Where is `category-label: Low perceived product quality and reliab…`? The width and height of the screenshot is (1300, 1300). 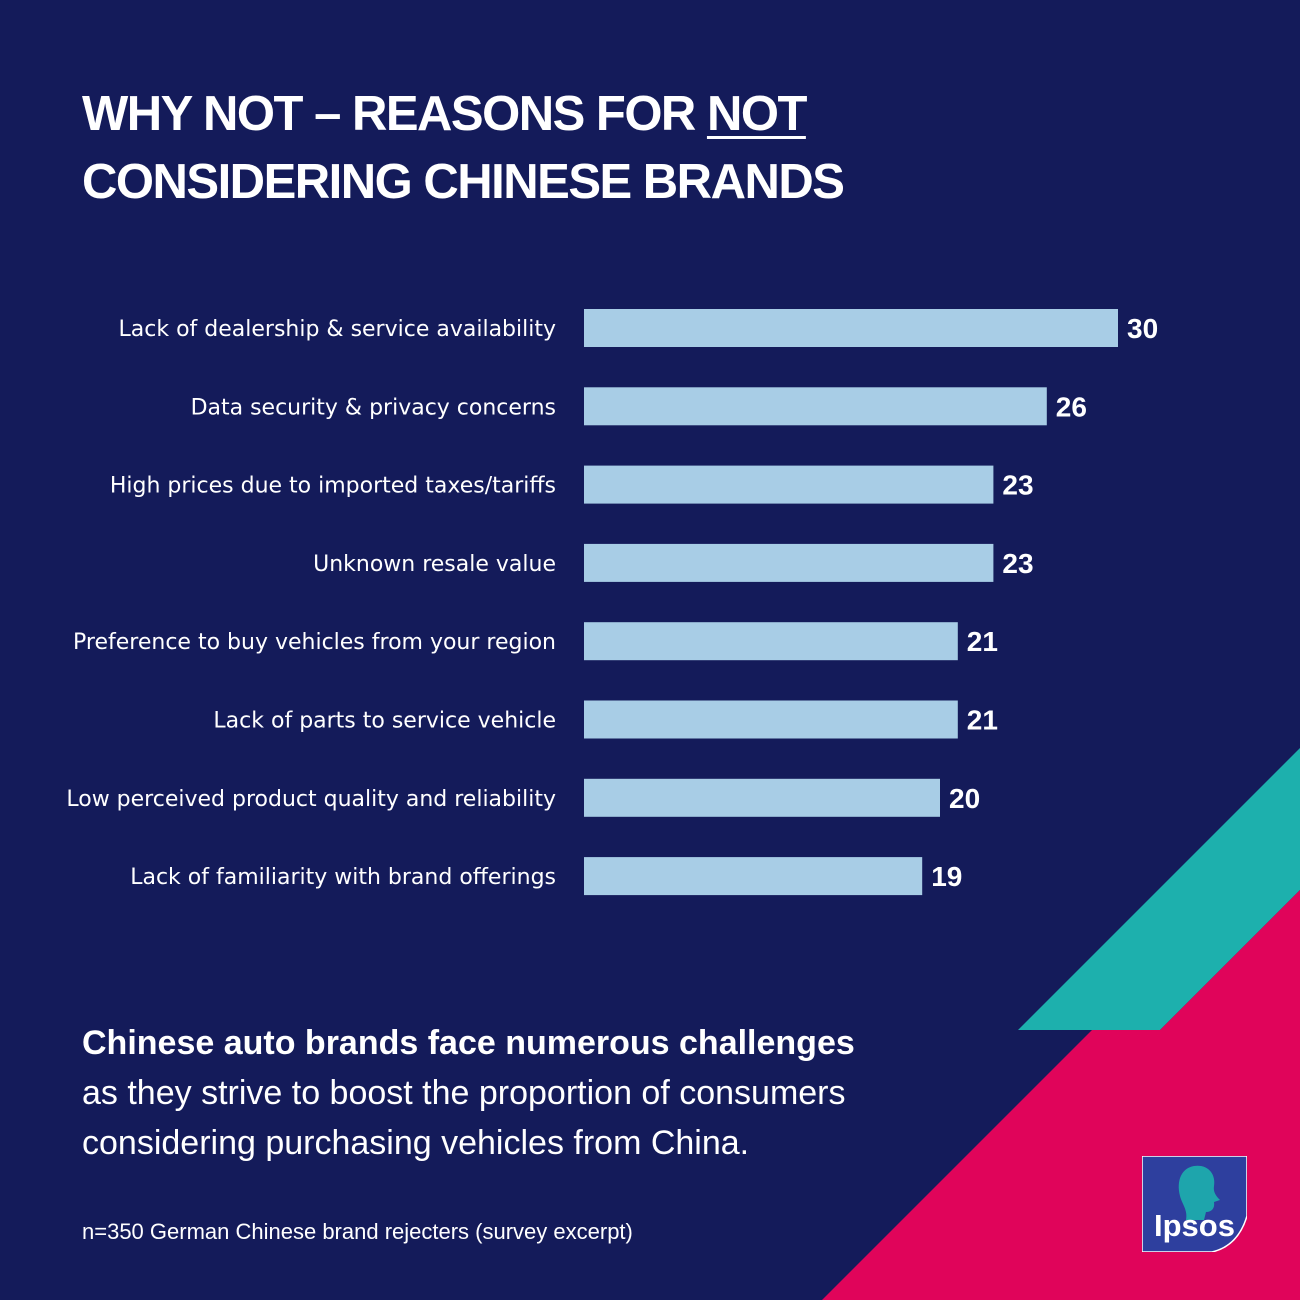 category-label: Low perceived product quality and reliab… is located at coordinates (311, 799).